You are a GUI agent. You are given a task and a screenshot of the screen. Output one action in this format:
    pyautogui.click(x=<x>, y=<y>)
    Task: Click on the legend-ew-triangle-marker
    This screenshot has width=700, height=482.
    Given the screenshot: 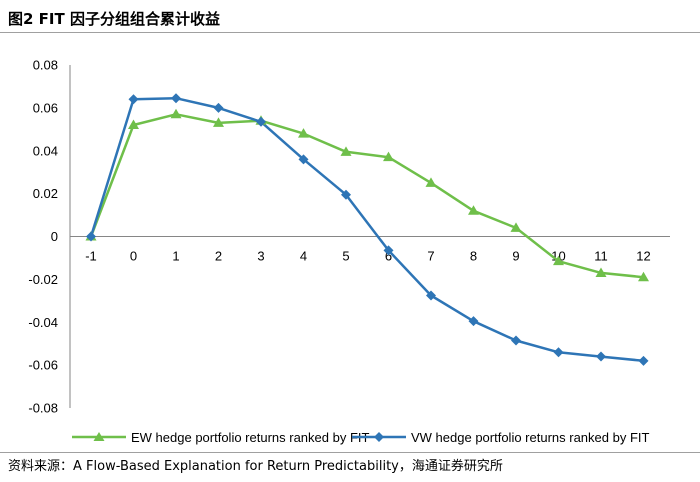 What is the action you would take?
    pyautogui.click(x=99, y=436)
    